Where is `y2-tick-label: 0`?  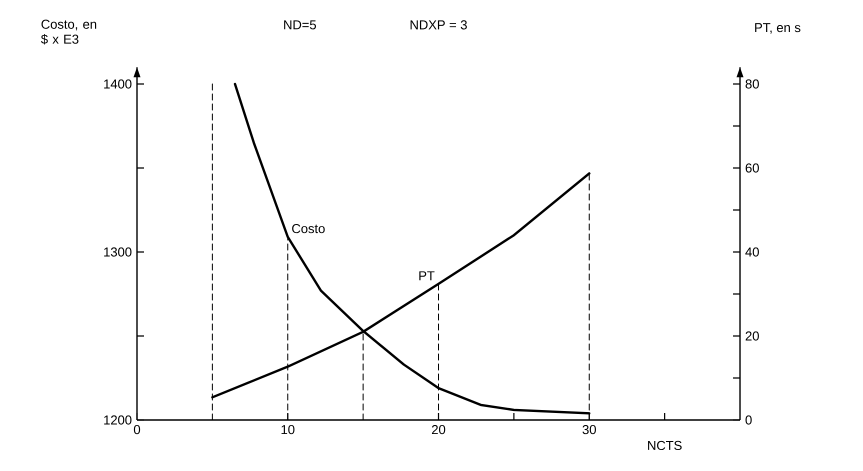 y2-tick-label: 0 is located at coordinates (749, 420).